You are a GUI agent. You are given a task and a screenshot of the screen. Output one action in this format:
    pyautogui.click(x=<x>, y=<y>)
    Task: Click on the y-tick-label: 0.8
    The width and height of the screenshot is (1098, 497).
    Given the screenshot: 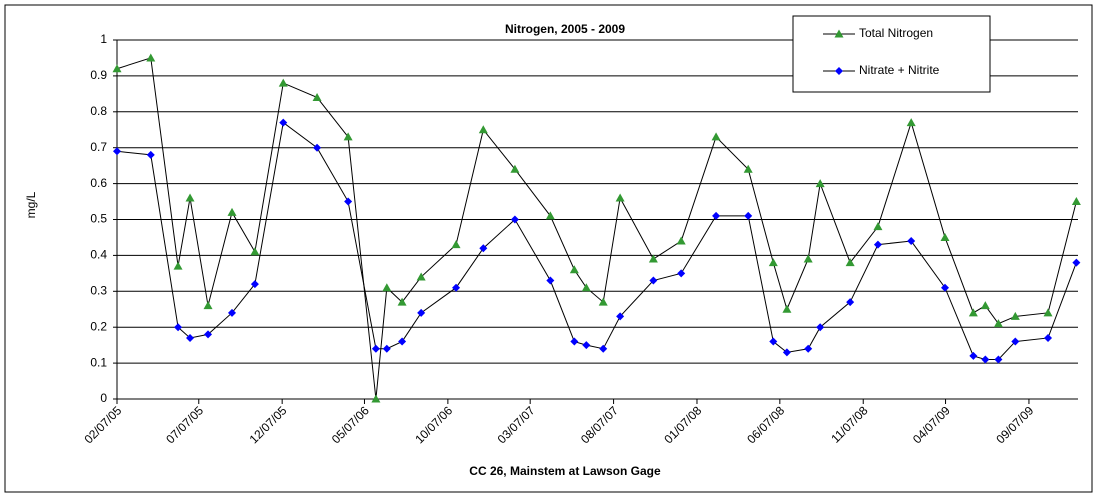 What is the action you would take?
    pyautogui.click(x=98, y=111)
    